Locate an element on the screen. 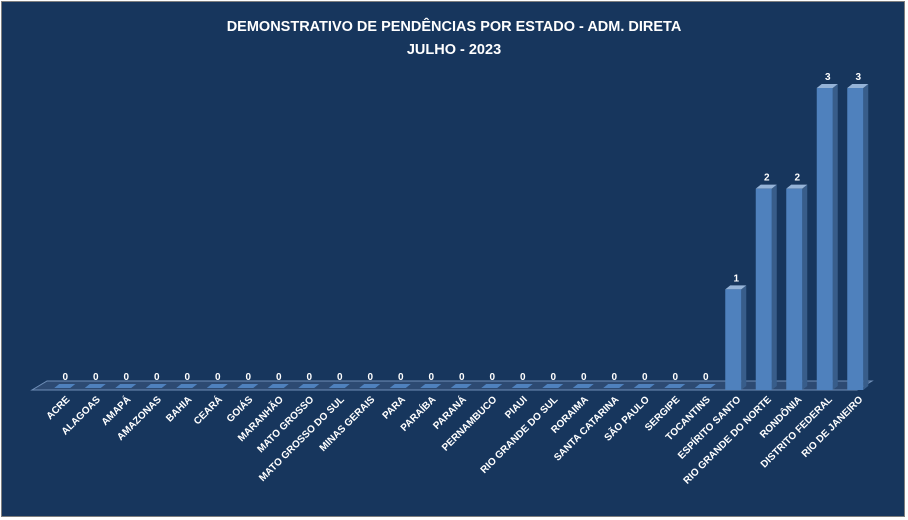 The image size is (908, 520). chart-subtitle: JULHO - 2023 is located at coordinates (454, 50).